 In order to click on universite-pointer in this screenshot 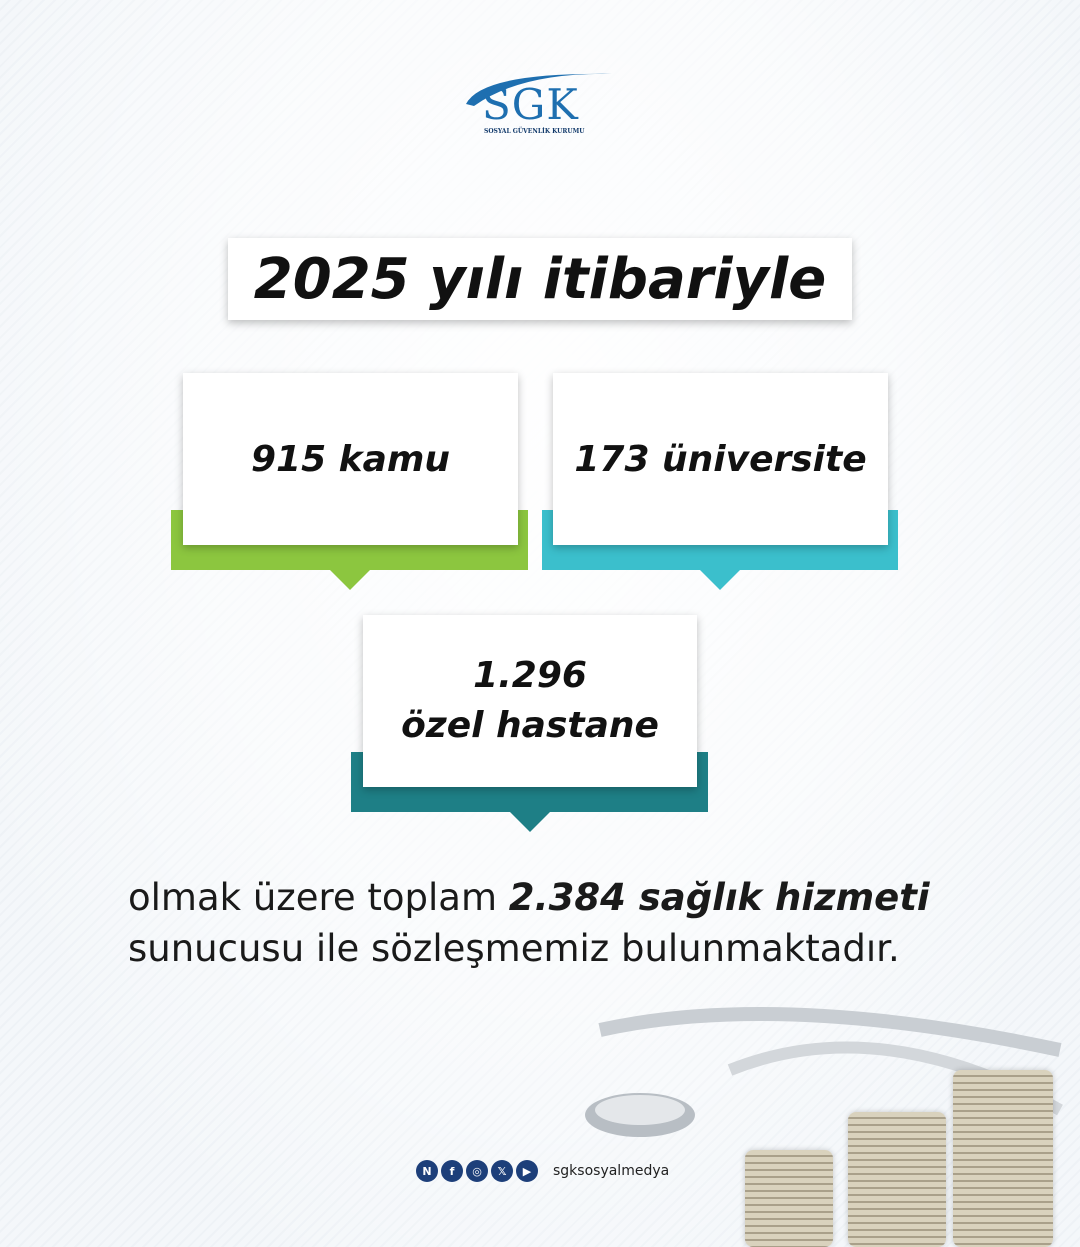, I will do `click(720, 580)`.